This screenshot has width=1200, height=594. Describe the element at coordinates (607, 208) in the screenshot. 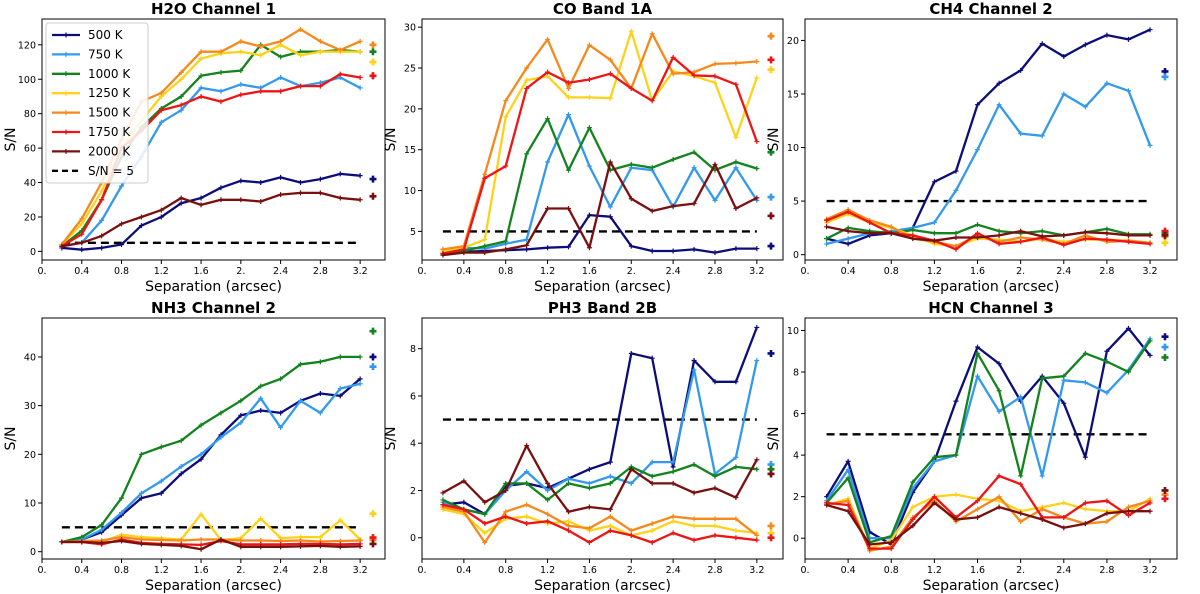

I see `series-2000-k` at that location.